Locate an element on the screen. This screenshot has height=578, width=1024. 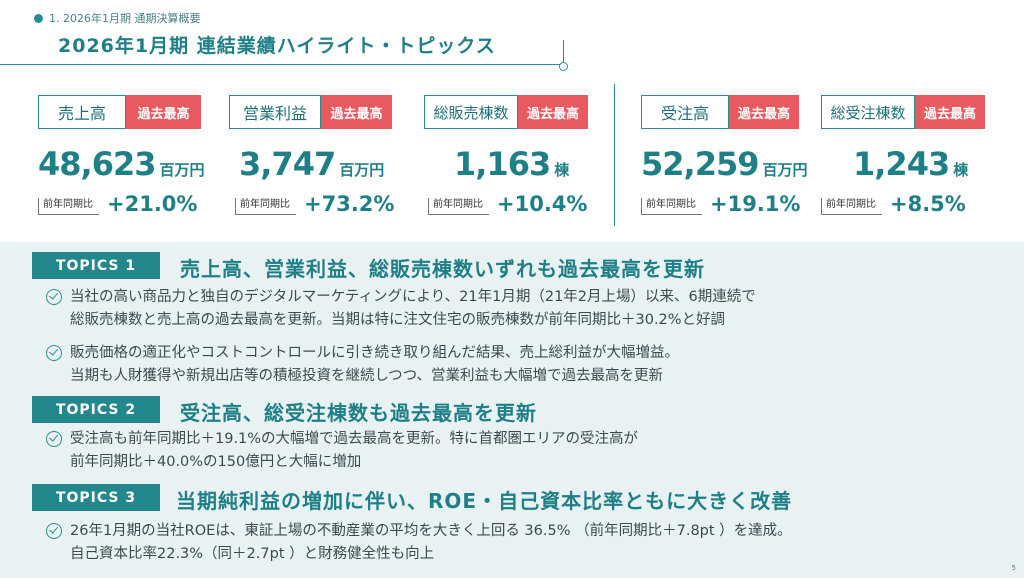
topic-heading: 当期純利益の増加に伴い、ROE・自己資本比率ともに大きく改善 is located at coordinates (484, 501).